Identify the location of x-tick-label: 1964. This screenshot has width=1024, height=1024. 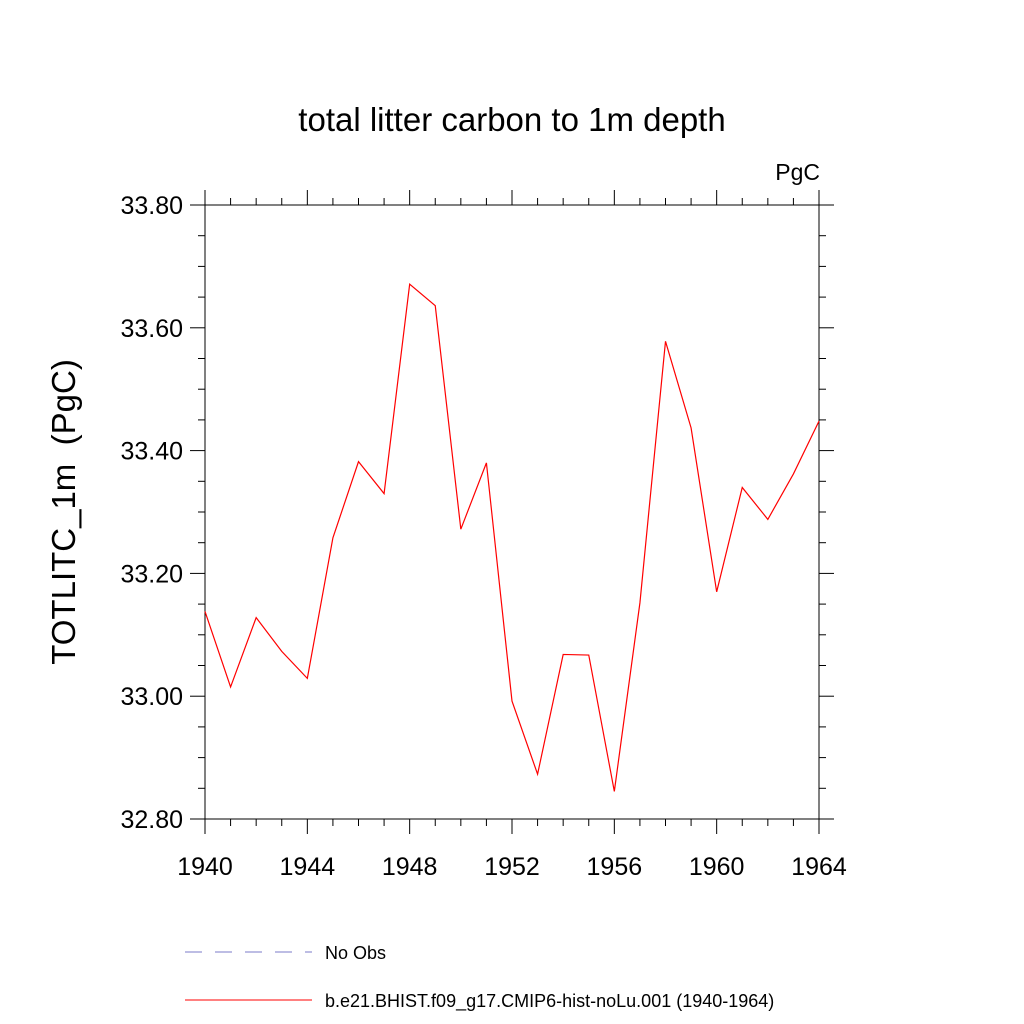
(819, 867).